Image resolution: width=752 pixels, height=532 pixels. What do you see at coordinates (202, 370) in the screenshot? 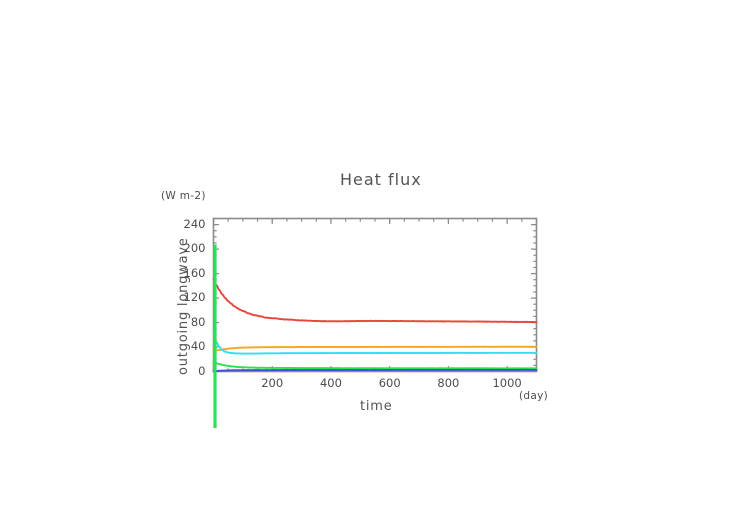
I see `y-tick-label: 0` at bounding box center [202, 370].